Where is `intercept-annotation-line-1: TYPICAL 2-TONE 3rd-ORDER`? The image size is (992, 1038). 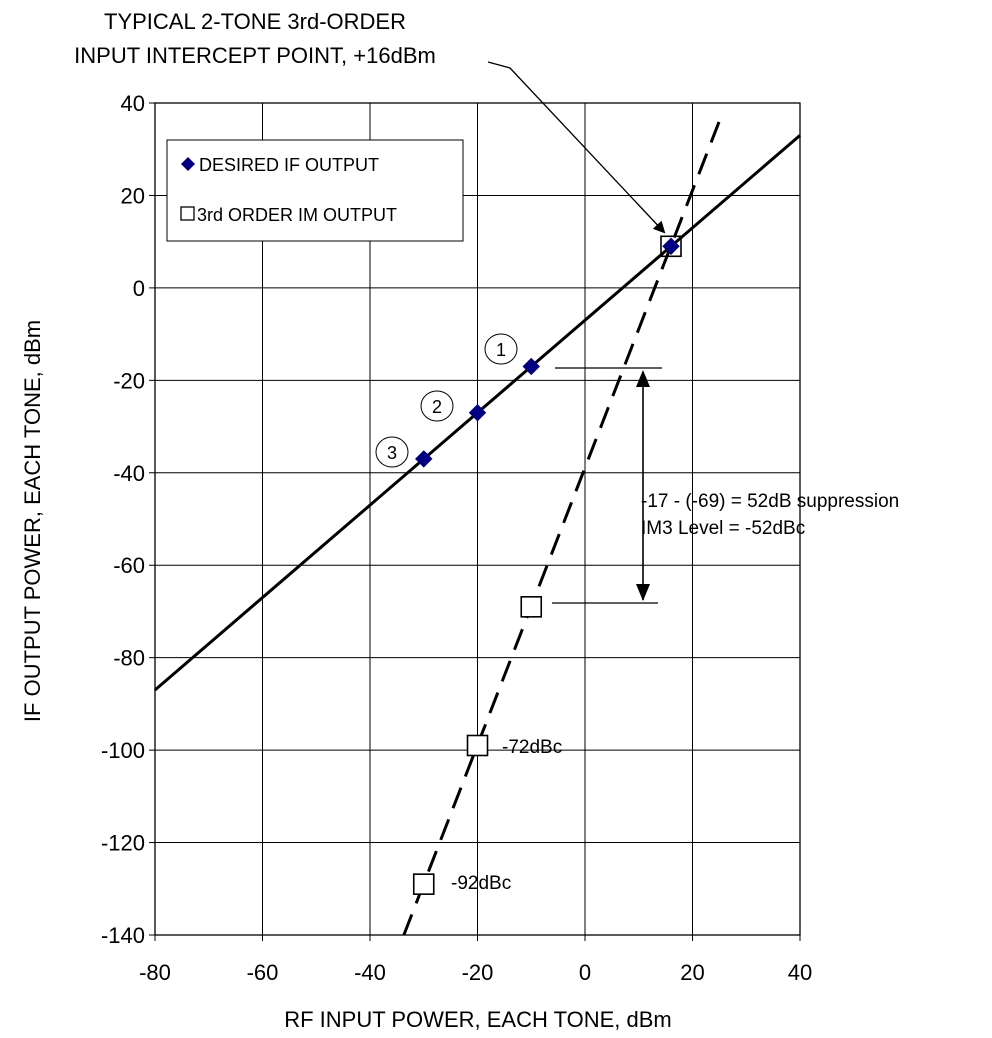 intercept-annotation-line-1: TYPICAL 2-TONE 3rd-ORDER is located at coordinates (255, 21).